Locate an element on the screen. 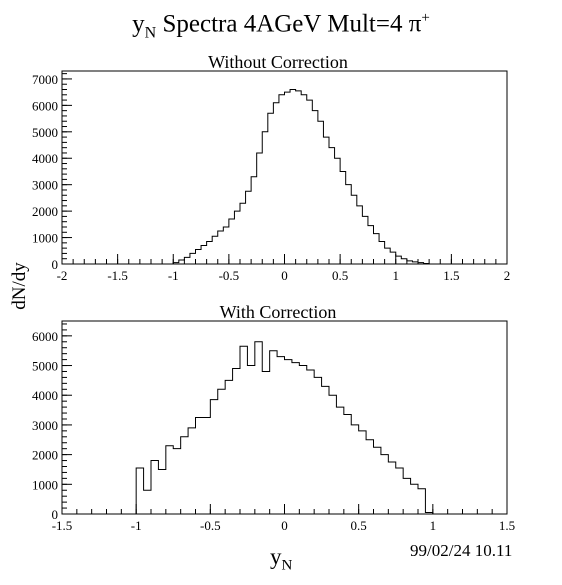 This screenshot has width=562, height=585. panel1-title: Without Correction is located at coordinates (278, 62).